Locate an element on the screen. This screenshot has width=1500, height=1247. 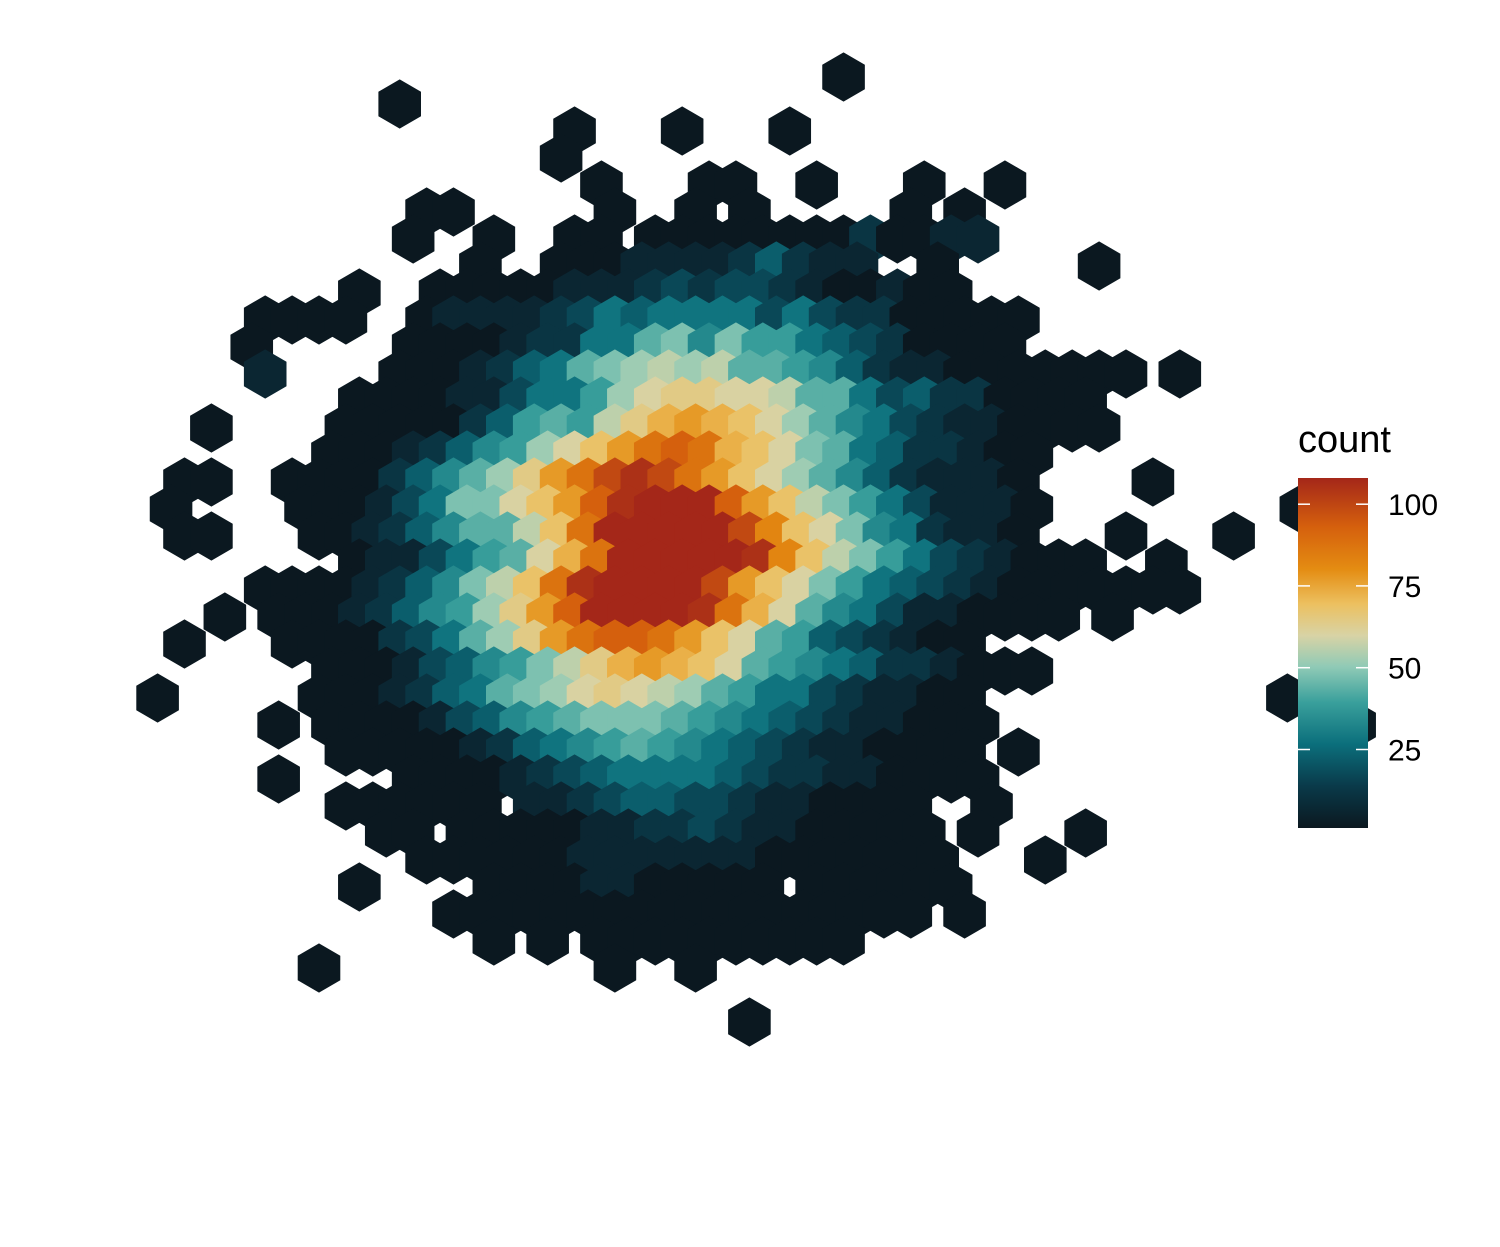
colorbar-tick-label: 100 is located at coordinates (1413, 505).